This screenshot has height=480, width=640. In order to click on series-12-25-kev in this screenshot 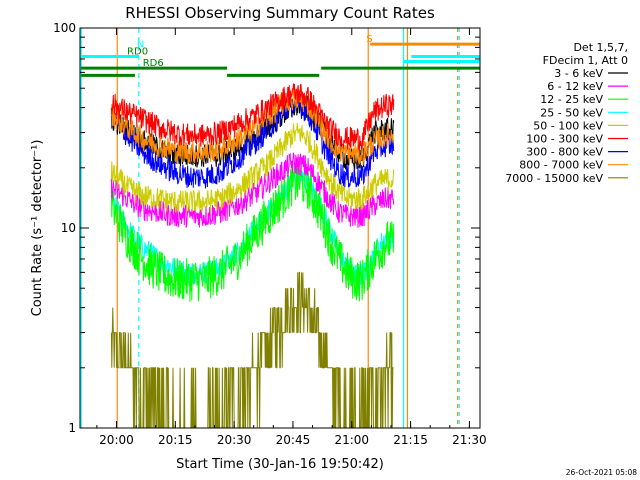, I will do `click(252, 231)`.